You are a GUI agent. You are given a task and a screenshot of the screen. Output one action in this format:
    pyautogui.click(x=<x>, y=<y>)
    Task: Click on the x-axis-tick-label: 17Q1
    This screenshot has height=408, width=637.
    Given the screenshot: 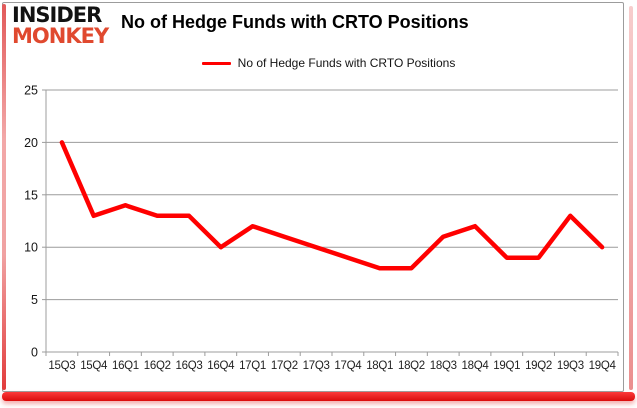 What is the action you would take?
    pyautogui.click(x=252, y=366)
    